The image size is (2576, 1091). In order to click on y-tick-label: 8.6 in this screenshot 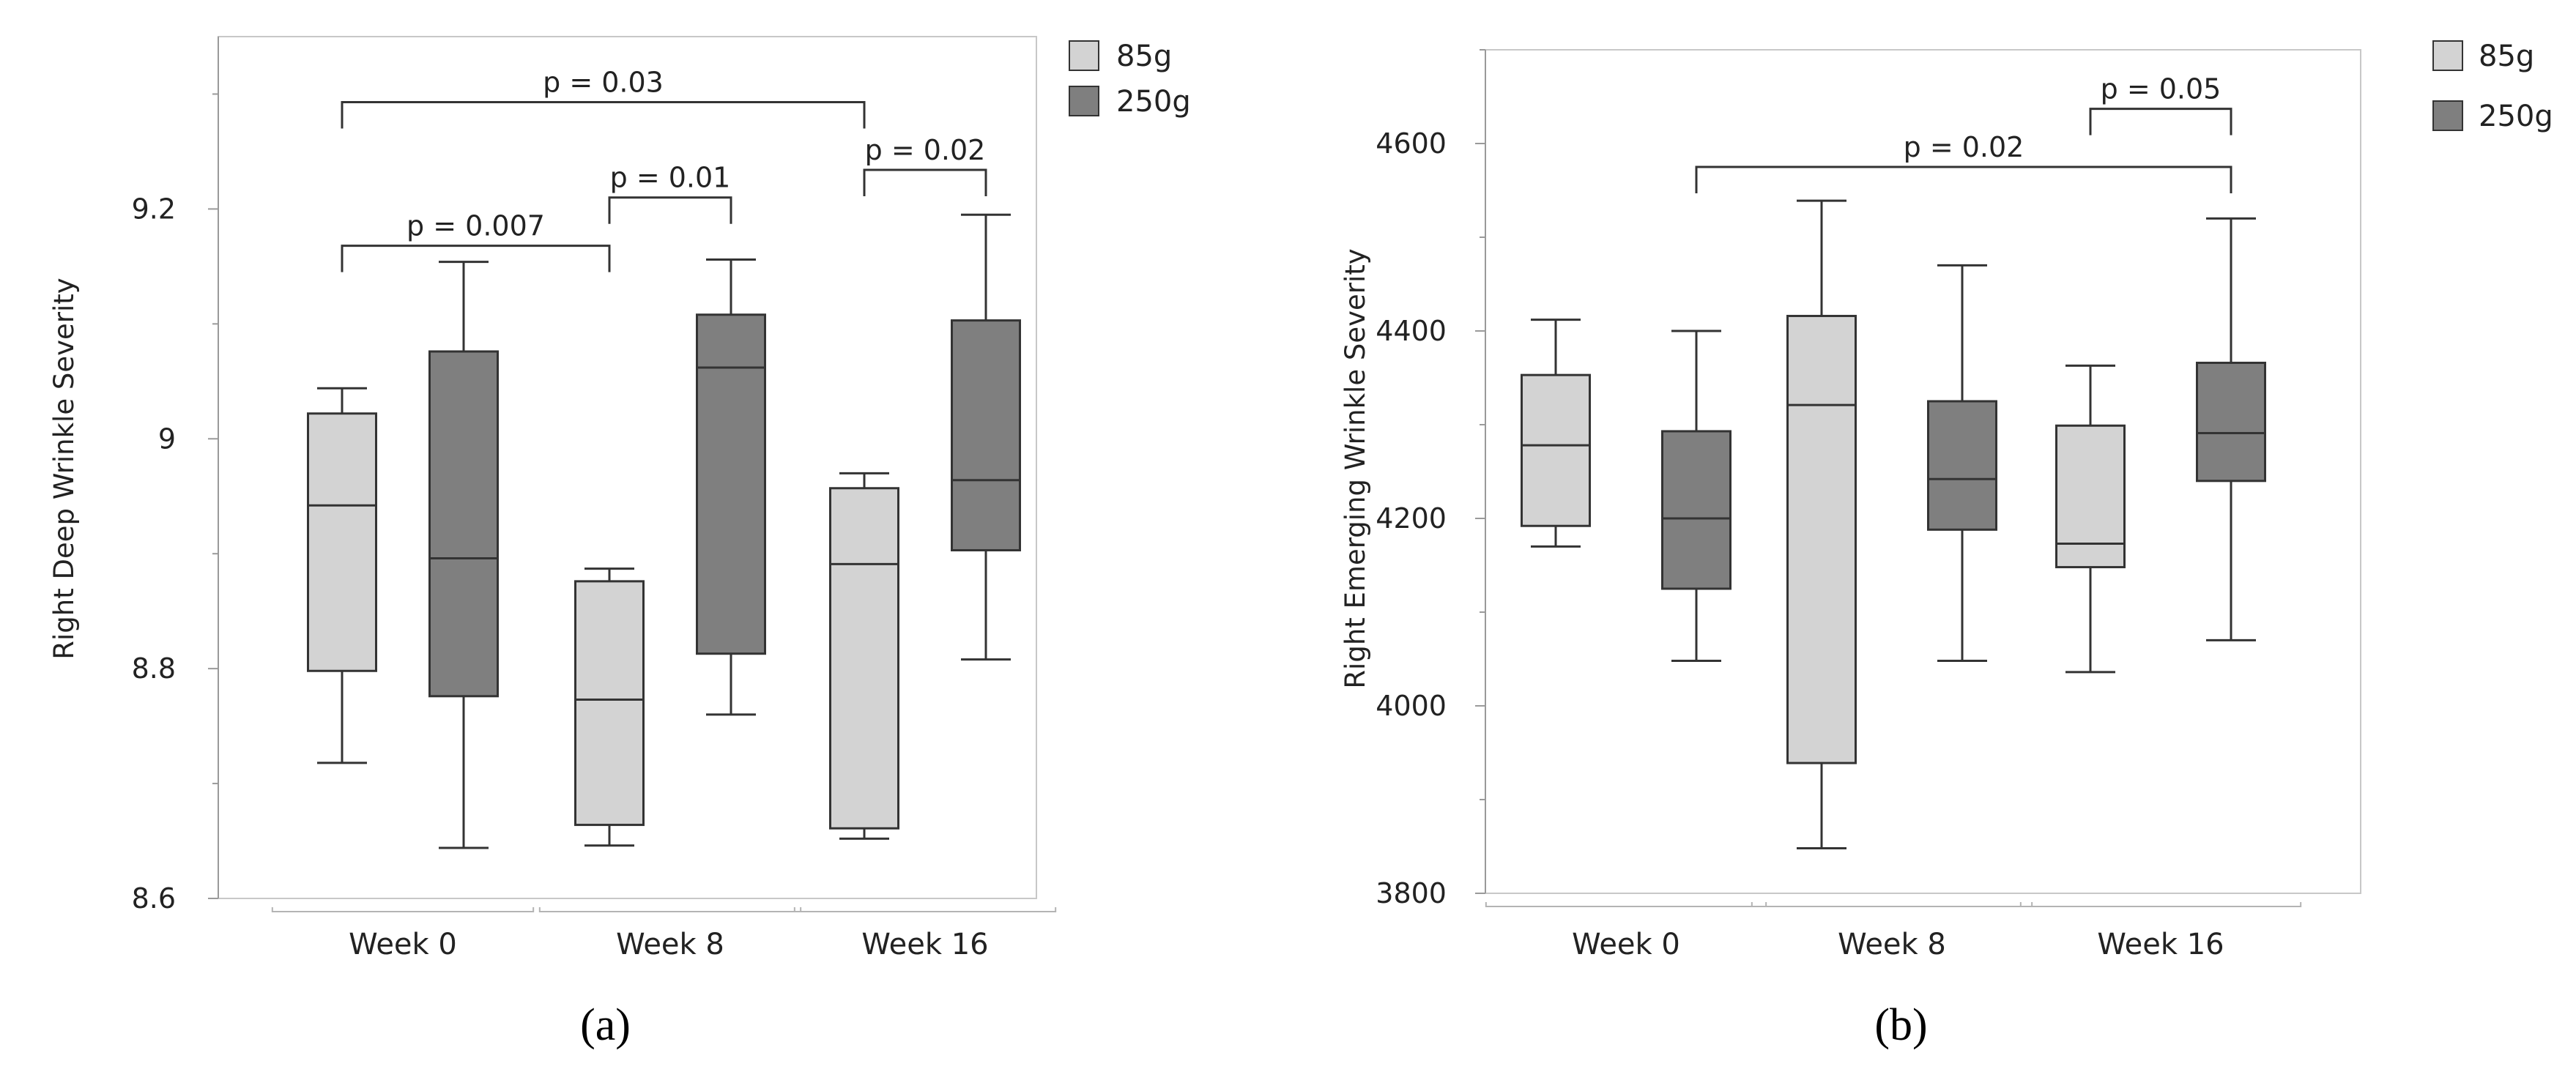, I will do `click(154, 898)`.